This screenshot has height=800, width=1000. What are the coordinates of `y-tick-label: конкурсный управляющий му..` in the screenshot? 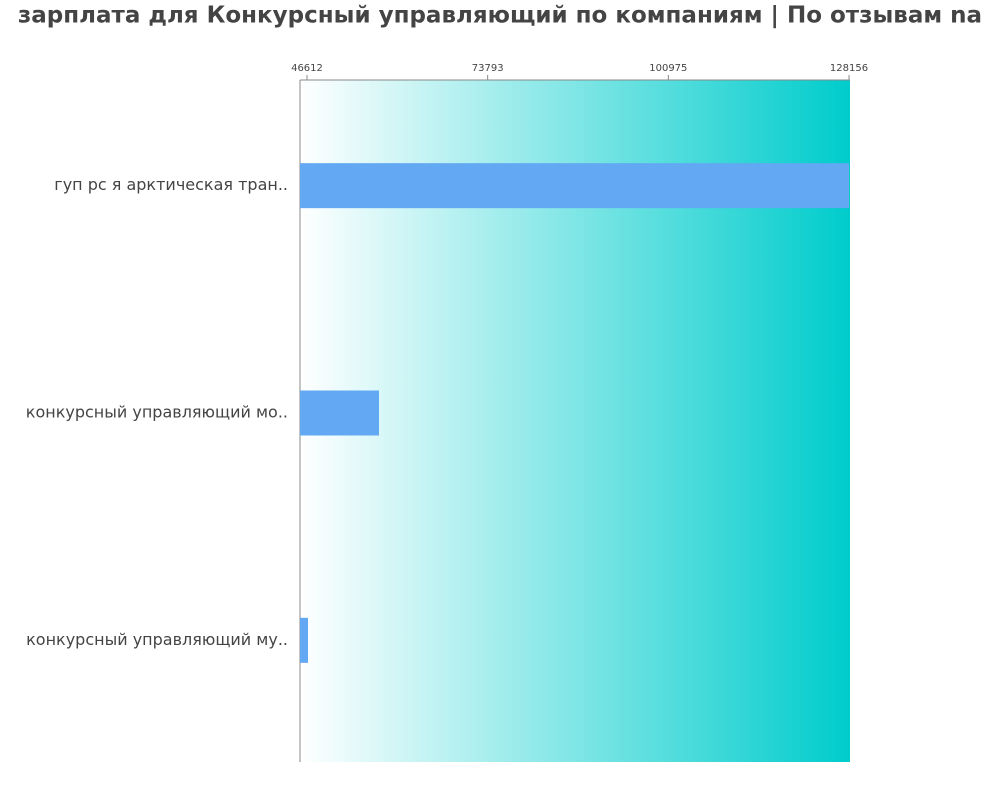 It's located at (157, 639).